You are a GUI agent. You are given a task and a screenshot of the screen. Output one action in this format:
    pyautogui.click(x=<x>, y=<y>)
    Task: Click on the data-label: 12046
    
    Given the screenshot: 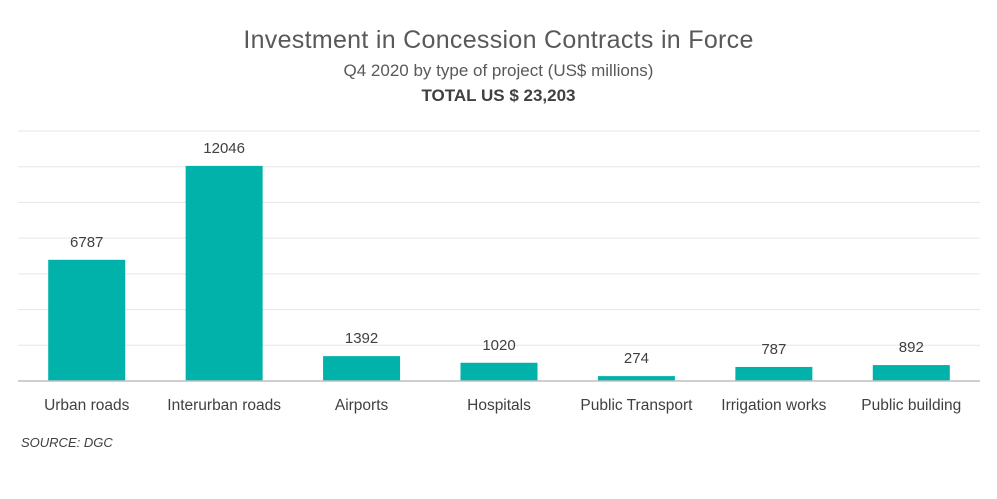 What is the action you would take?
    pyautogui.click(x=224, y=148)
    